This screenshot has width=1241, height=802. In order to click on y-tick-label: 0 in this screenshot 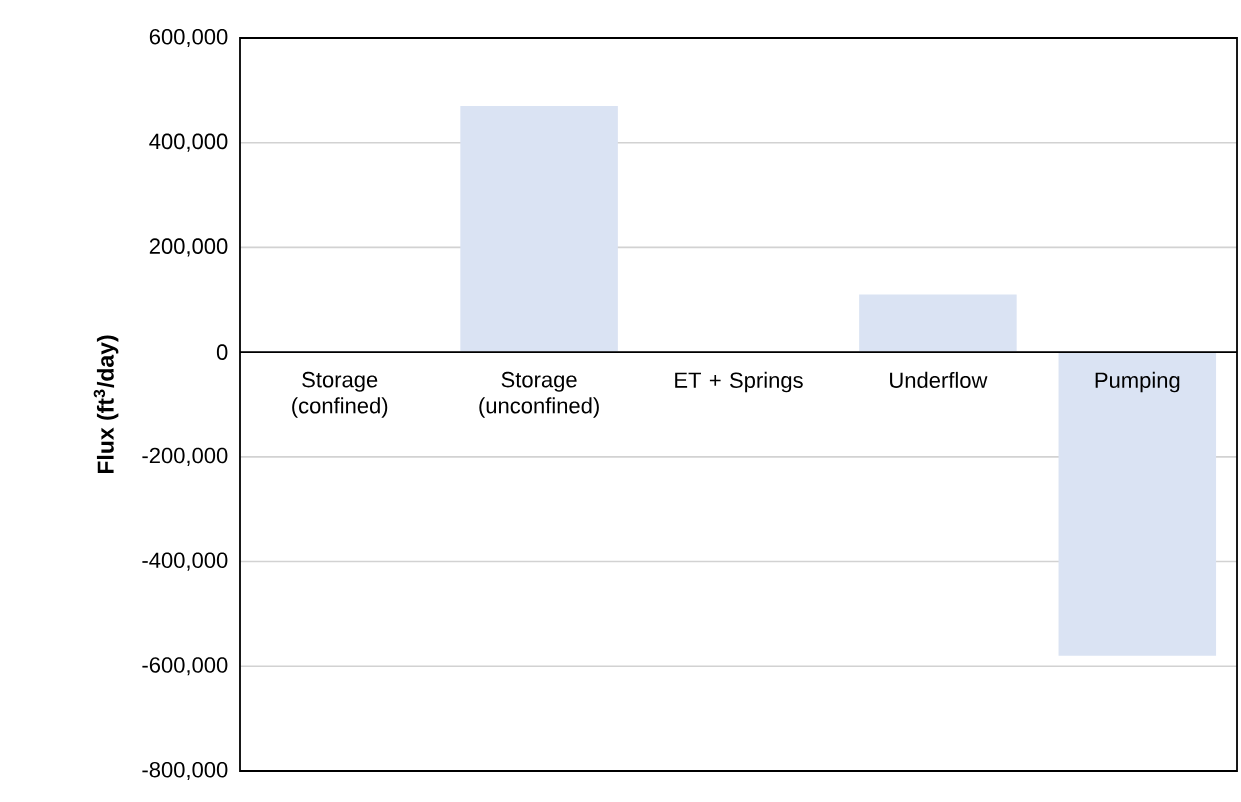, I will do `click(222, 352)`.